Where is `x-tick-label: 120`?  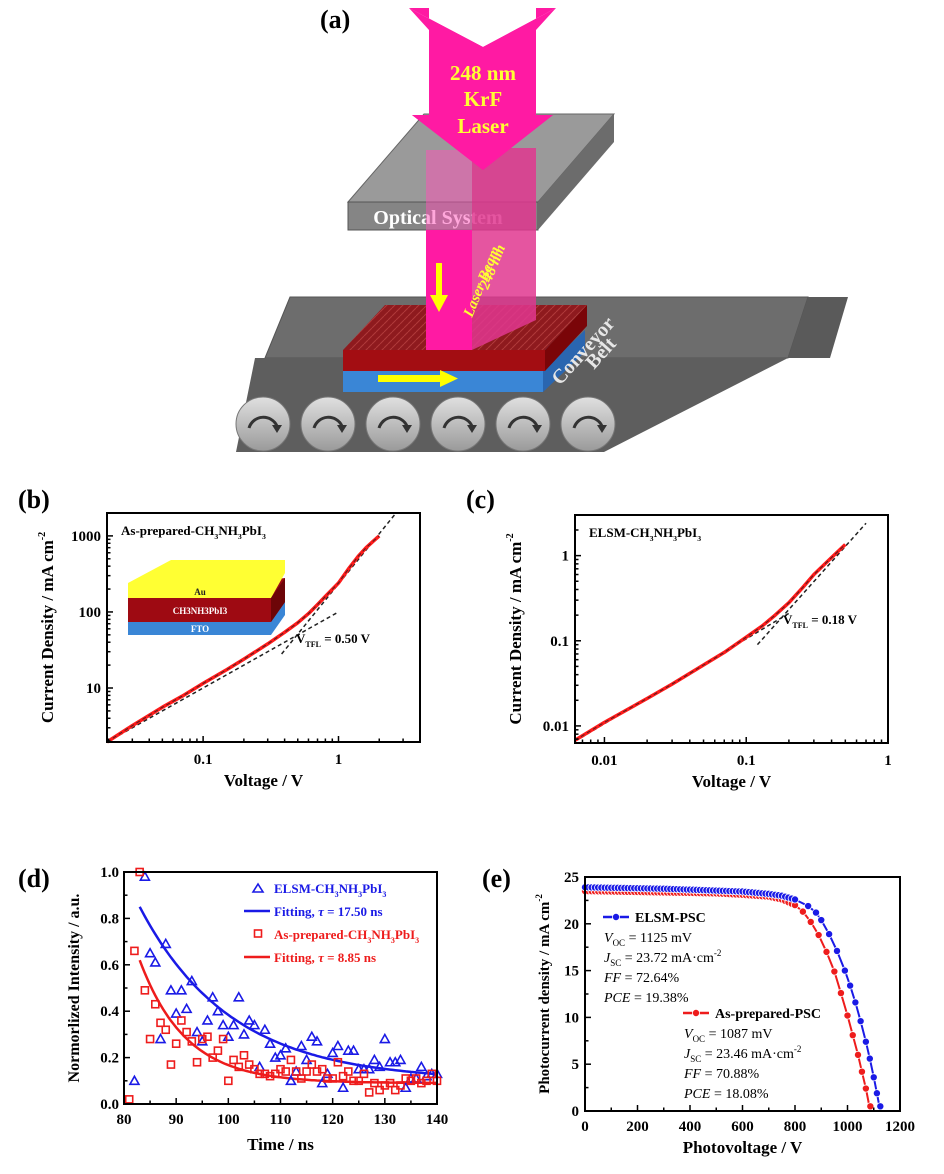
x-tick-label: 120 is located at coordinates (332, 1120).